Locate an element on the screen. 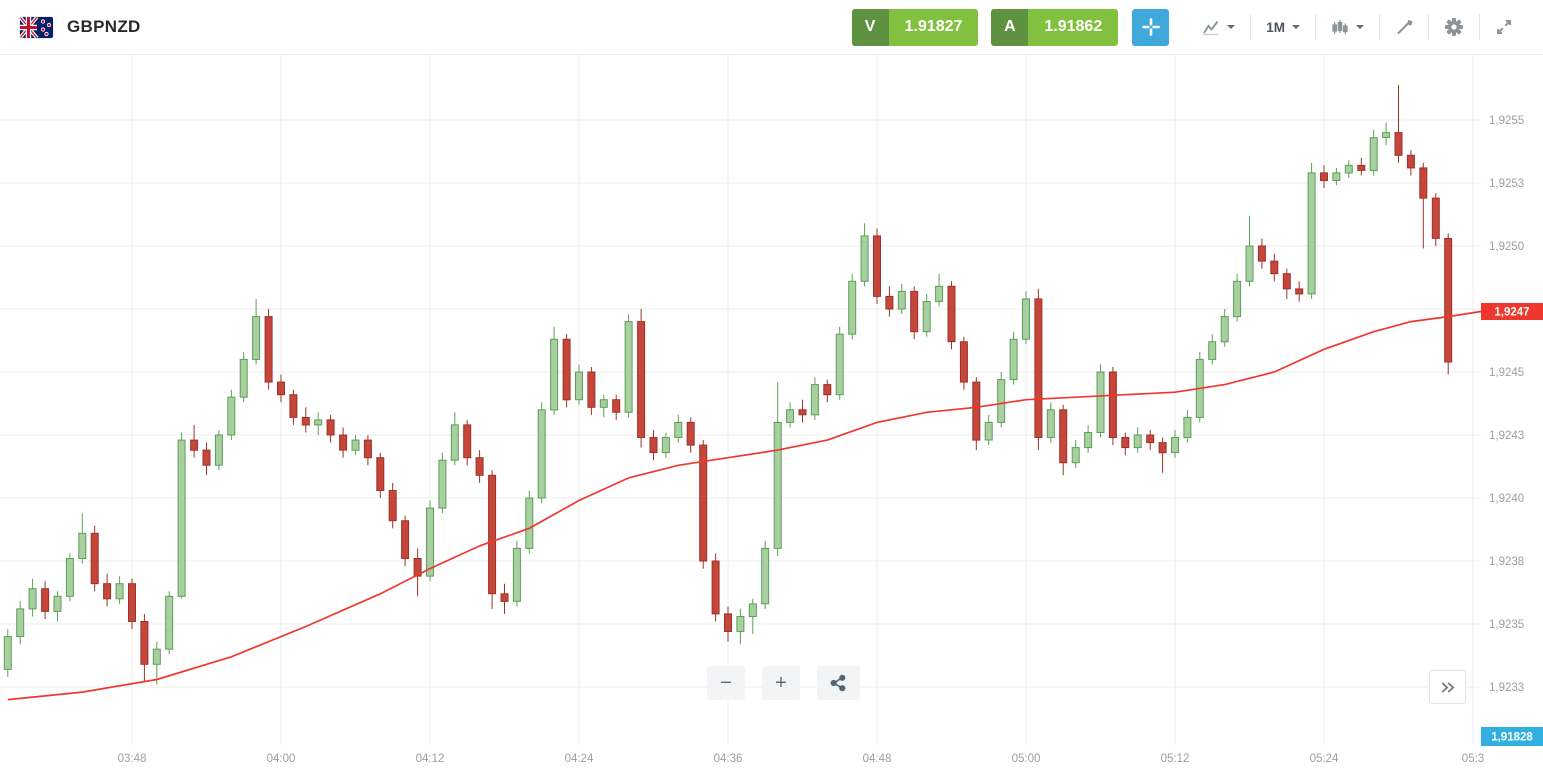 This screenshot has height=779, width=1543. settings-button is located at coordinates (1454, 27).